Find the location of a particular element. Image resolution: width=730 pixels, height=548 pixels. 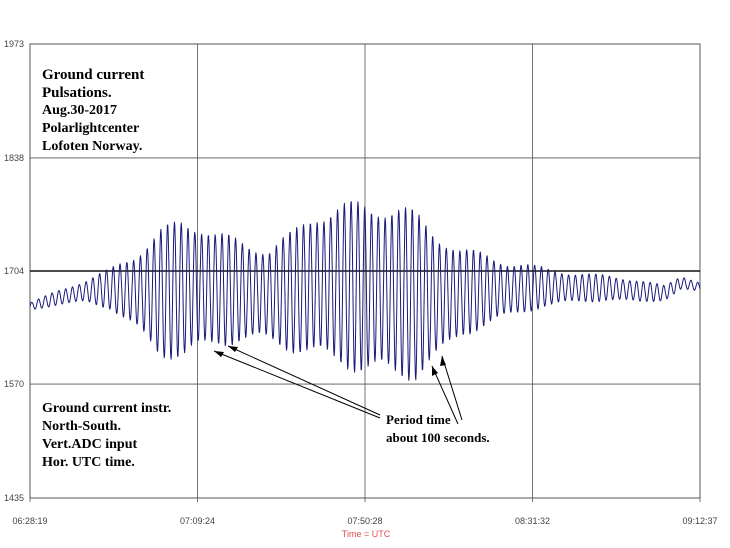

title-line: Polarlightcenter is located at coordinates (91, 128).